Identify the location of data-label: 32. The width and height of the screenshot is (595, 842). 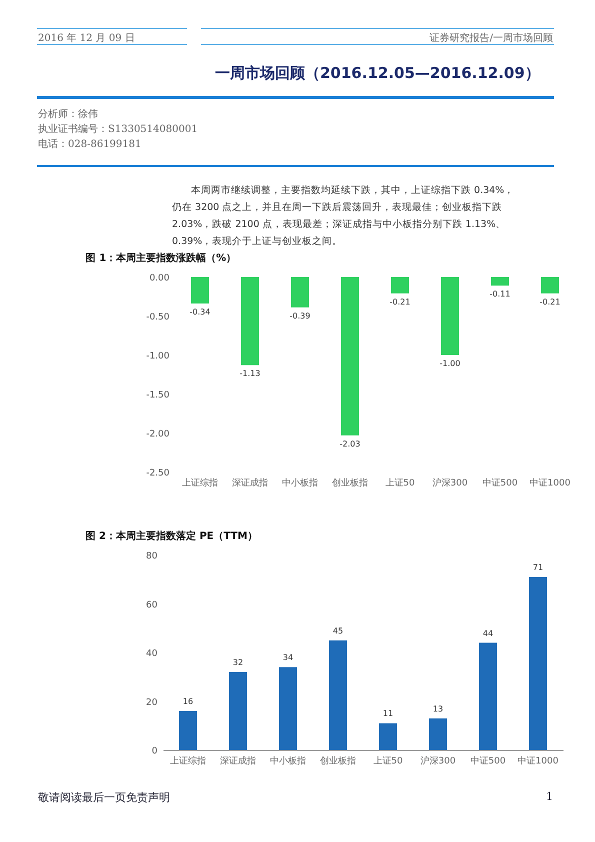
(238, 662).